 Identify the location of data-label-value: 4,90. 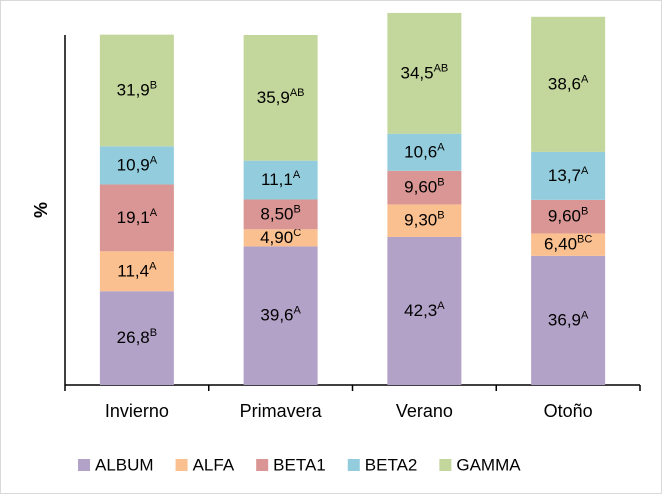
(276, 237).